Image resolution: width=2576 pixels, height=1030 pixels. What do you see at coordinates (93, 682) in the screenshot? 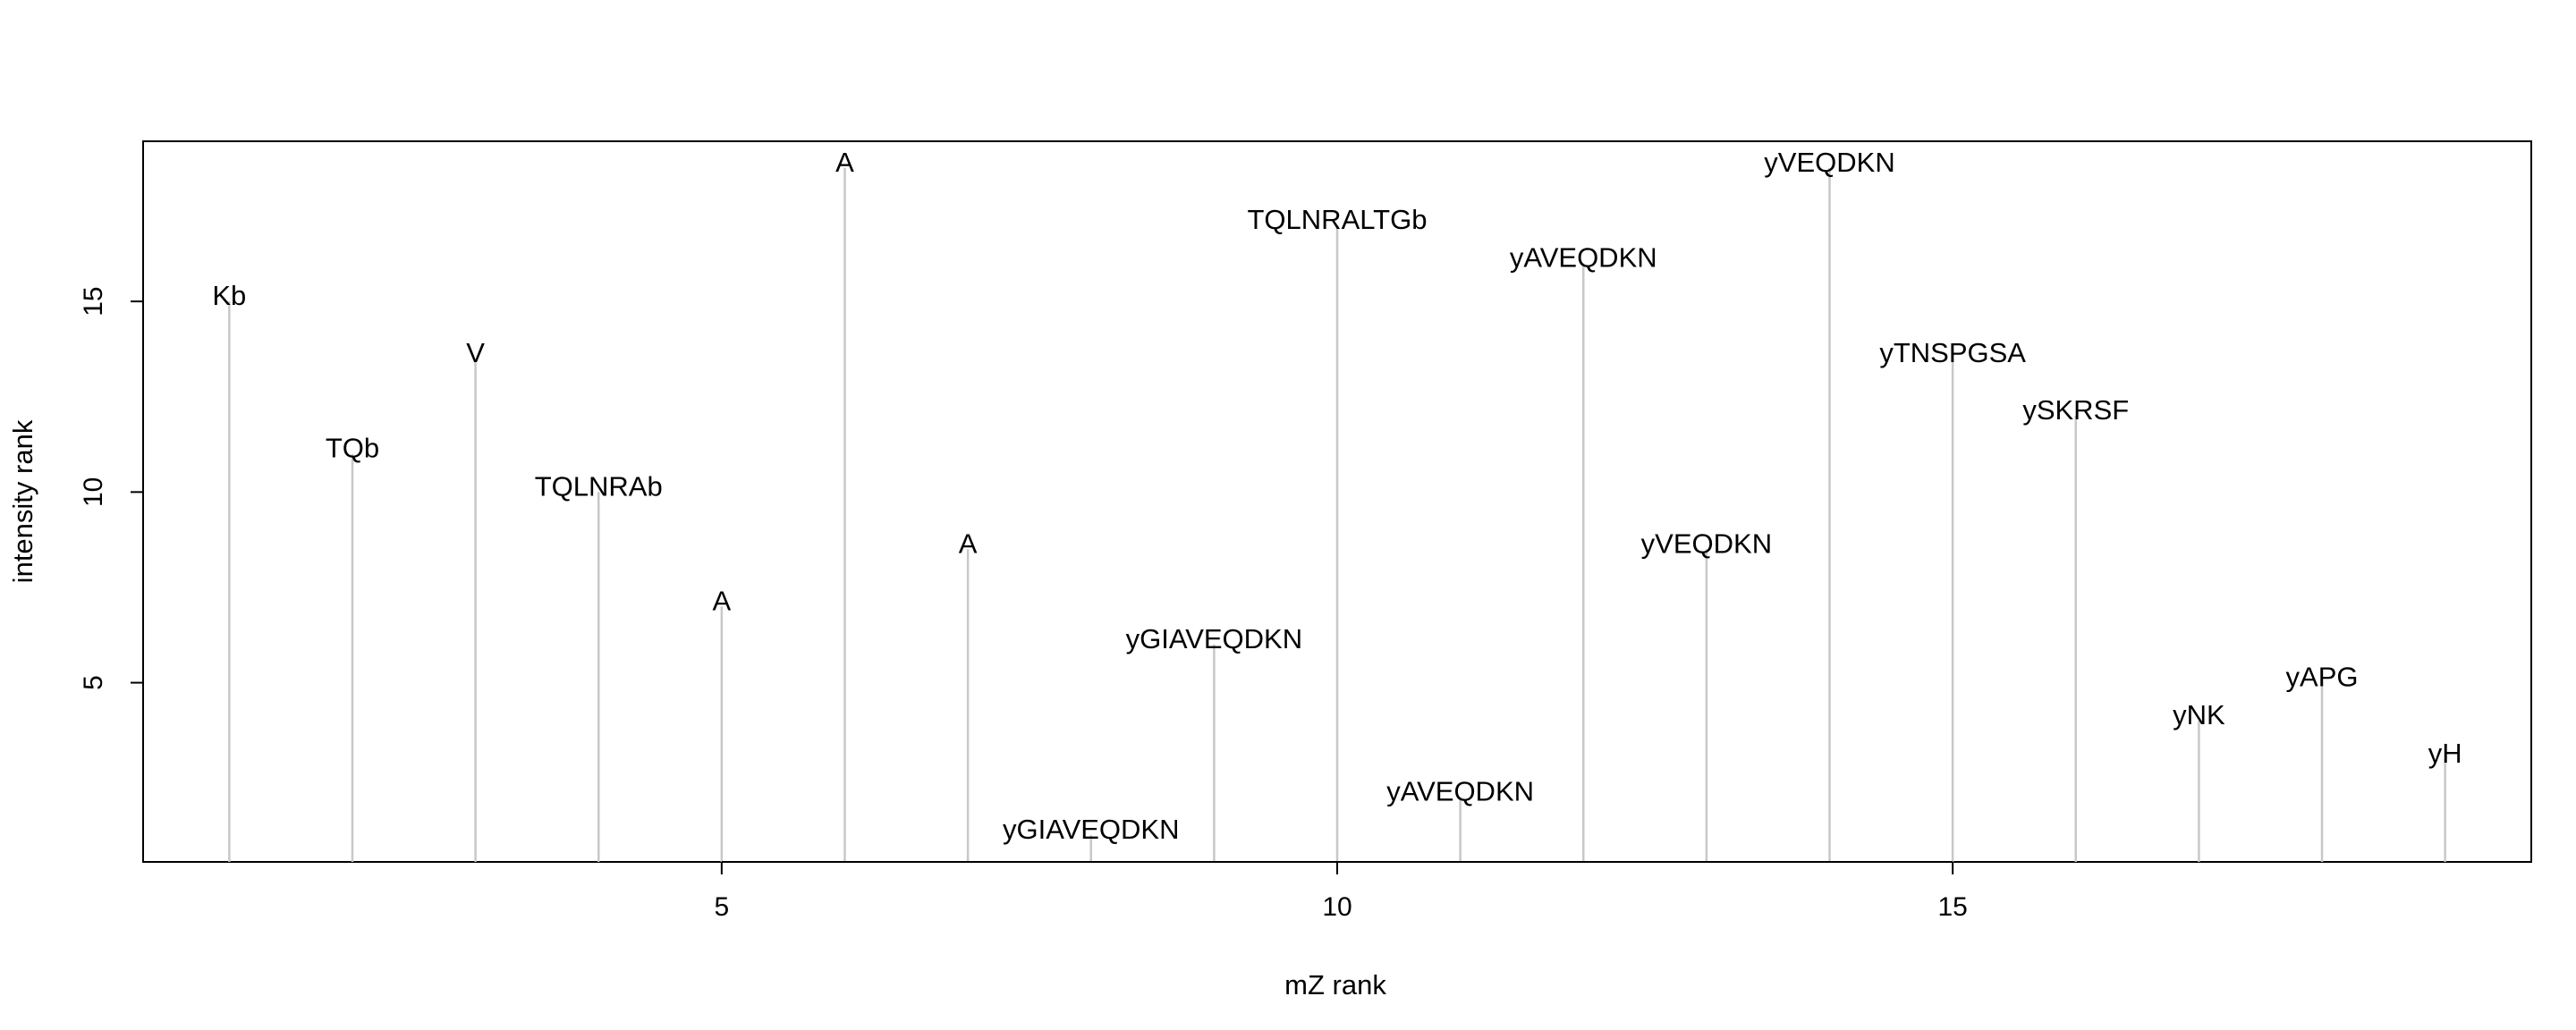
I see `y-tick-label-5: 5` at bounding box center [93, 682].